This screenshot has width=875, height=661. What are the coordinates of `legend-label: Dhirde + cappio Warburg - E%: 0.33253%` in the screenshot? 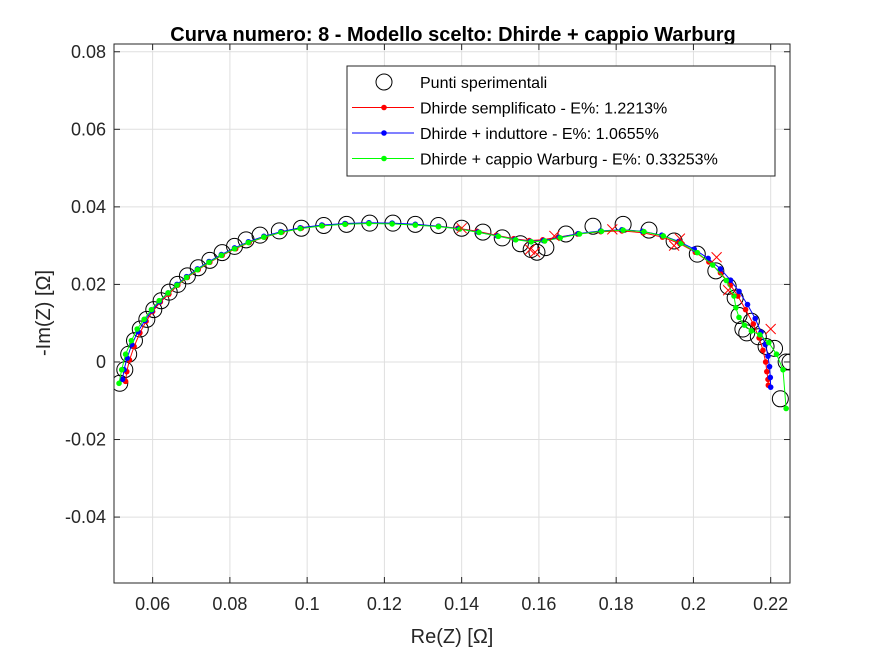 It's located at (569, 160).